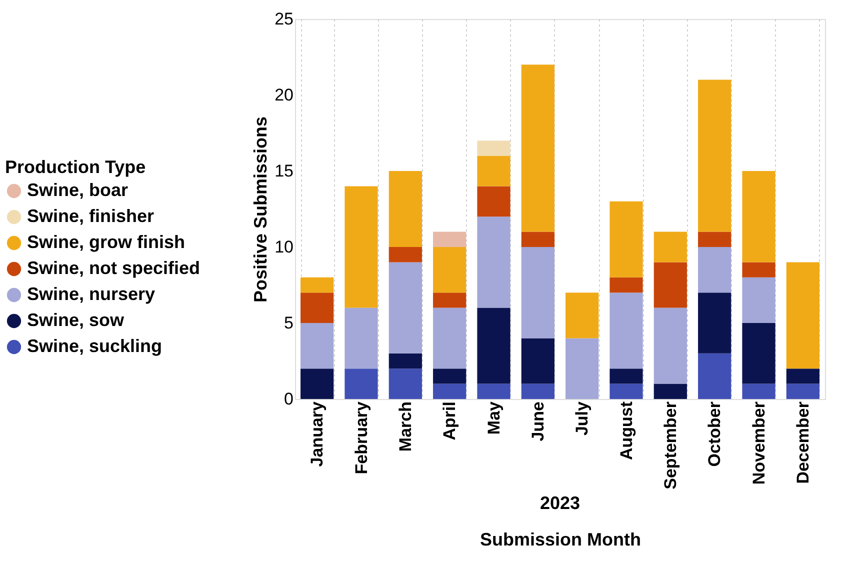 The width and height of the screenshot is (847, 571). I want to click on legend-label: Swine, sow, so click(76, 320).